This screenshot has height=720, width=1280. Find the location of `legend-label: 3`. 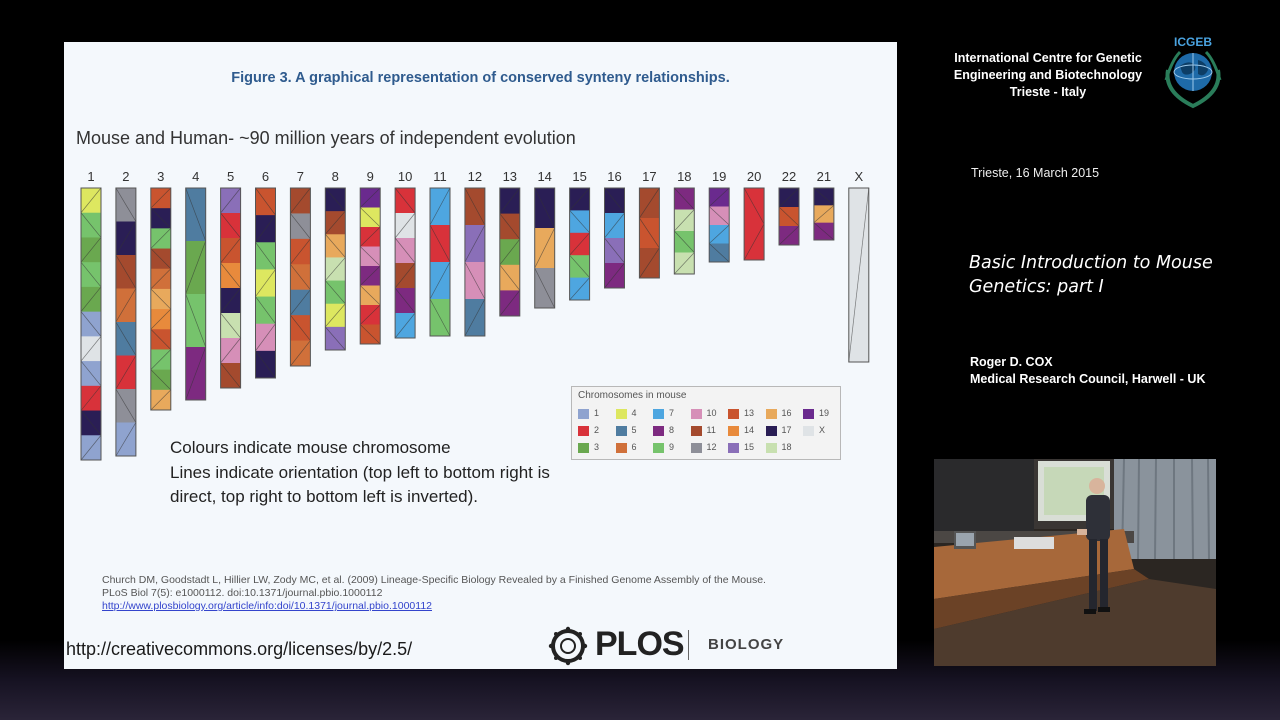

legend-label: 3 is located at coordinates (597, 447).